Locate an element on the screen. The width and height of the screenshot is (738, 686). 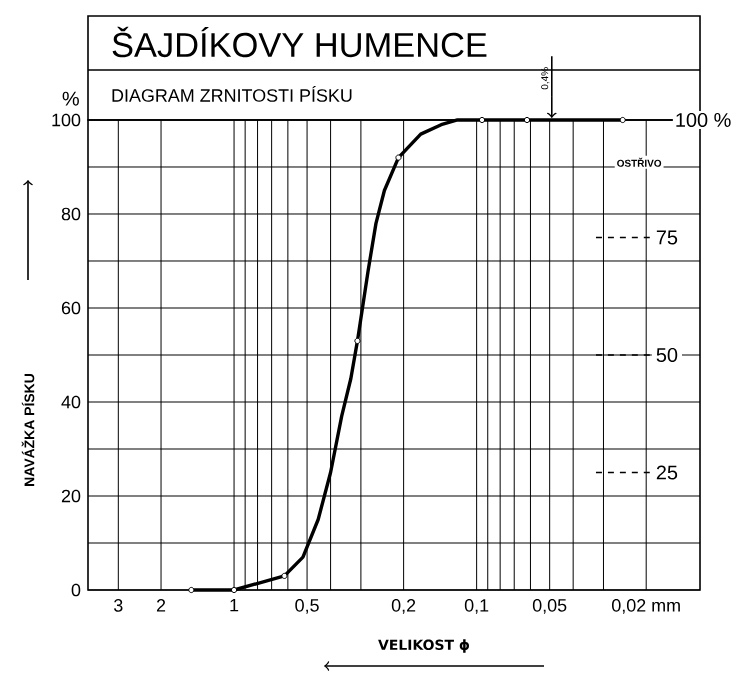
y-tick-label: 80 is located at coordinates (71, 214).